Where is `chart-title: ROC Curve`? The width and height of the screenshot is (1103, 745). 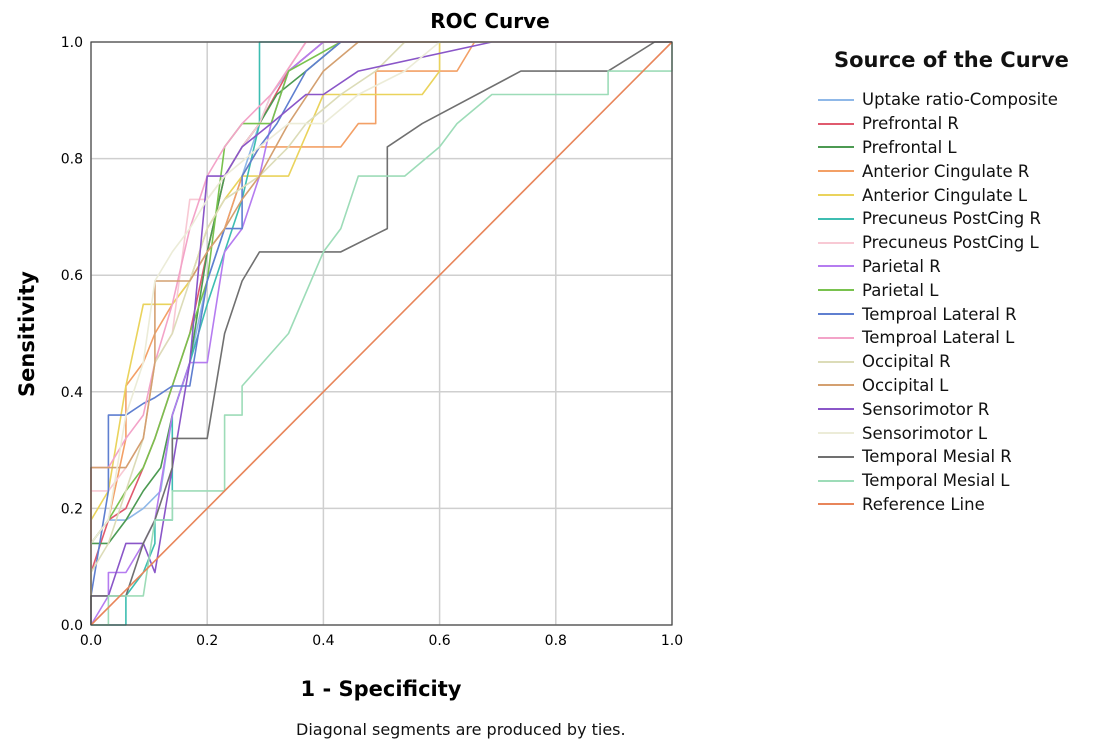
chart-title: ROC Curve is located at coordinates (489, 21).